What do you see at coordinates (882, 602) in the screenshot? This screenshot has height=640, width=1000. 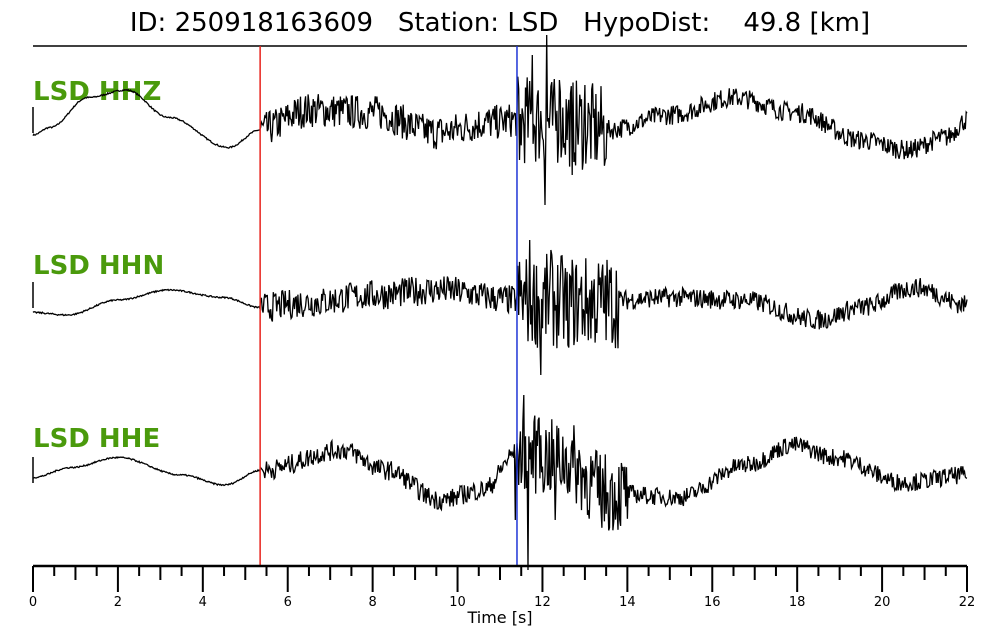 I see `x-tick-label: 20` at bounding box center [882, 602].